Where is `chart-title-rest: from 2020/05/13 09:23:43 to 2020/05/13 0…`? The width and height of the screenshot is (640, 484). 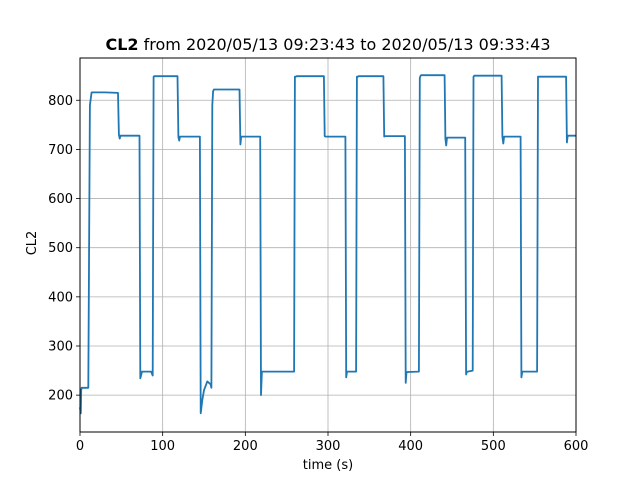
chart-title-rest: from 2020/05/13 09:23:43 to 2020/05/13 0… is located at coordinates (345, 44).